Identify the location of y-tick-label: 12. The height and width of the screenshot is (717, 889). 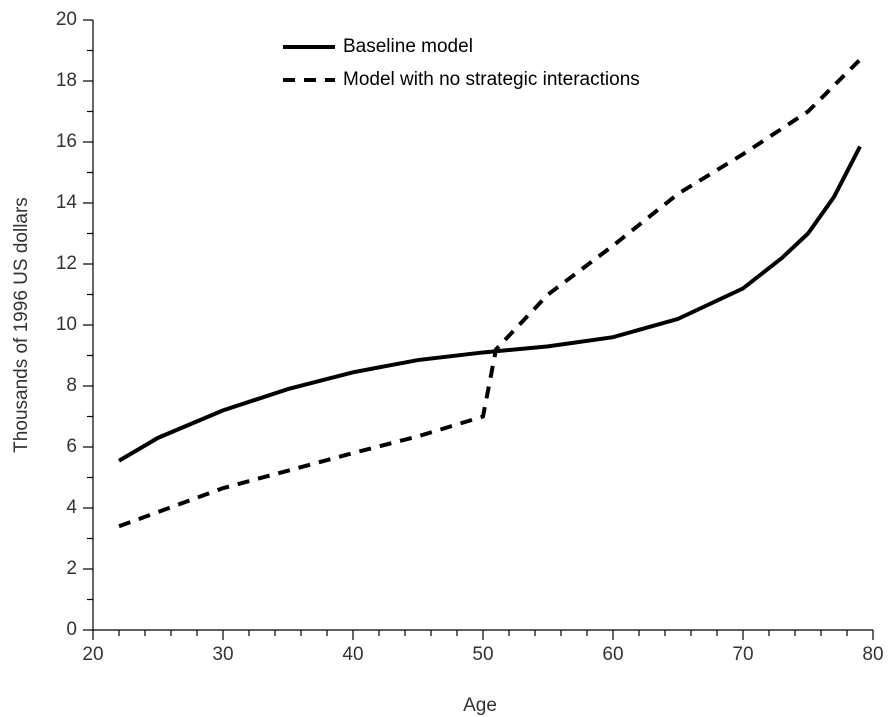
(66, 263).